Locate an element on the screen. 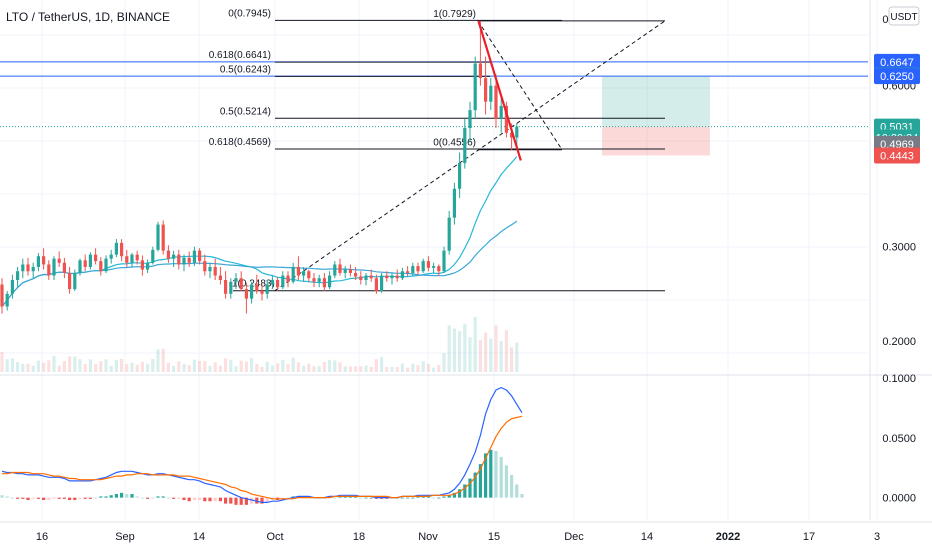 This screenshot has width=932, height=550. fib-diagonal-line is located at coordinates (520, 85).